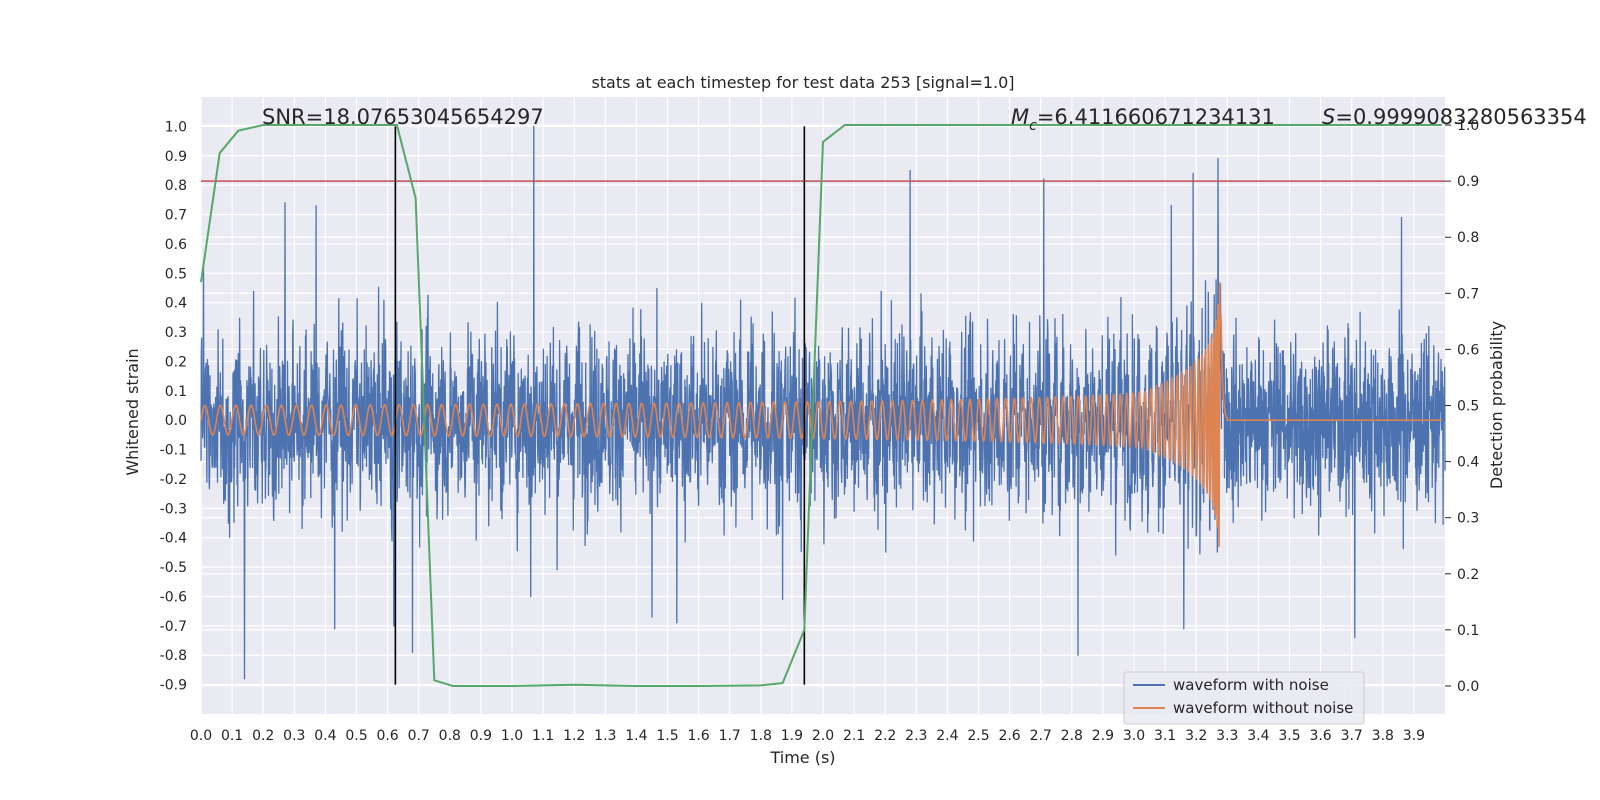  Describe the element at coordinates (1468, 407) in the screenshot. I see `y-right-tick-label: 0.5` at that location.